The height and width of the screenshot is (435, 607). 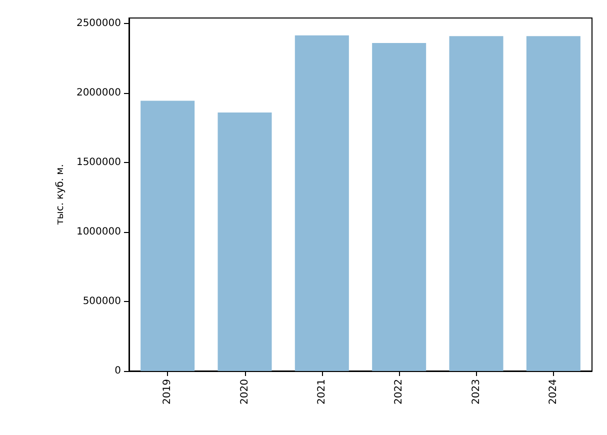 What do you see at coordinates (60, 194) in the screenshot?
I see `y-axis-title: тыс. куб. м.` at bounding box center [60, 194].